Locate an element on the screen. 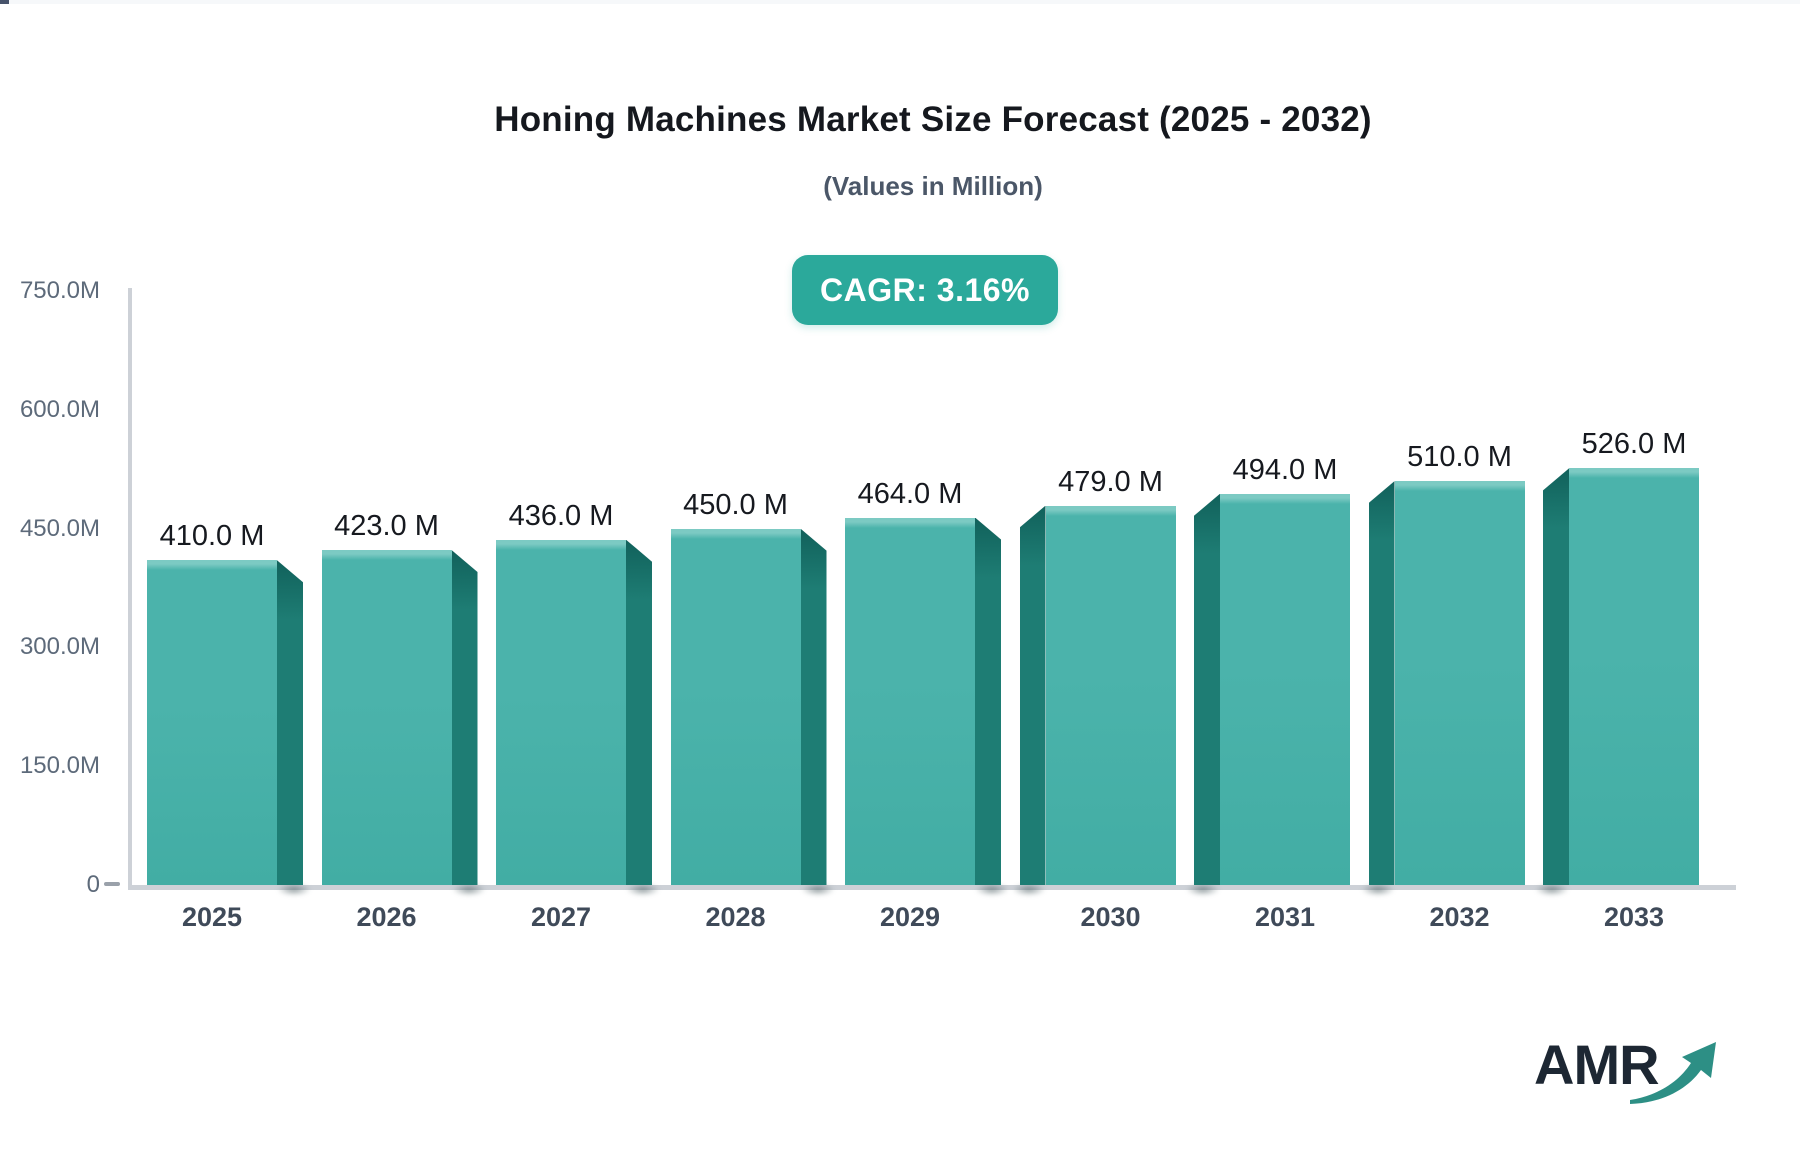 The image size is (1800, 1156). chart-subtitle: (Values in Million) is located at coordinates (933, 186).